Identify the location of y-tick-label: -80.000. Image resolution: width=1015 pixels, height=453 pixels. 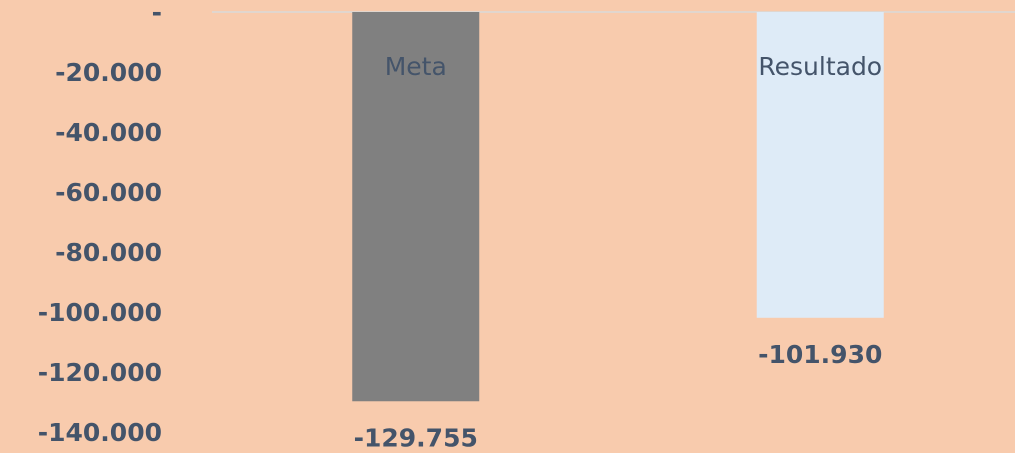
(108, 252).